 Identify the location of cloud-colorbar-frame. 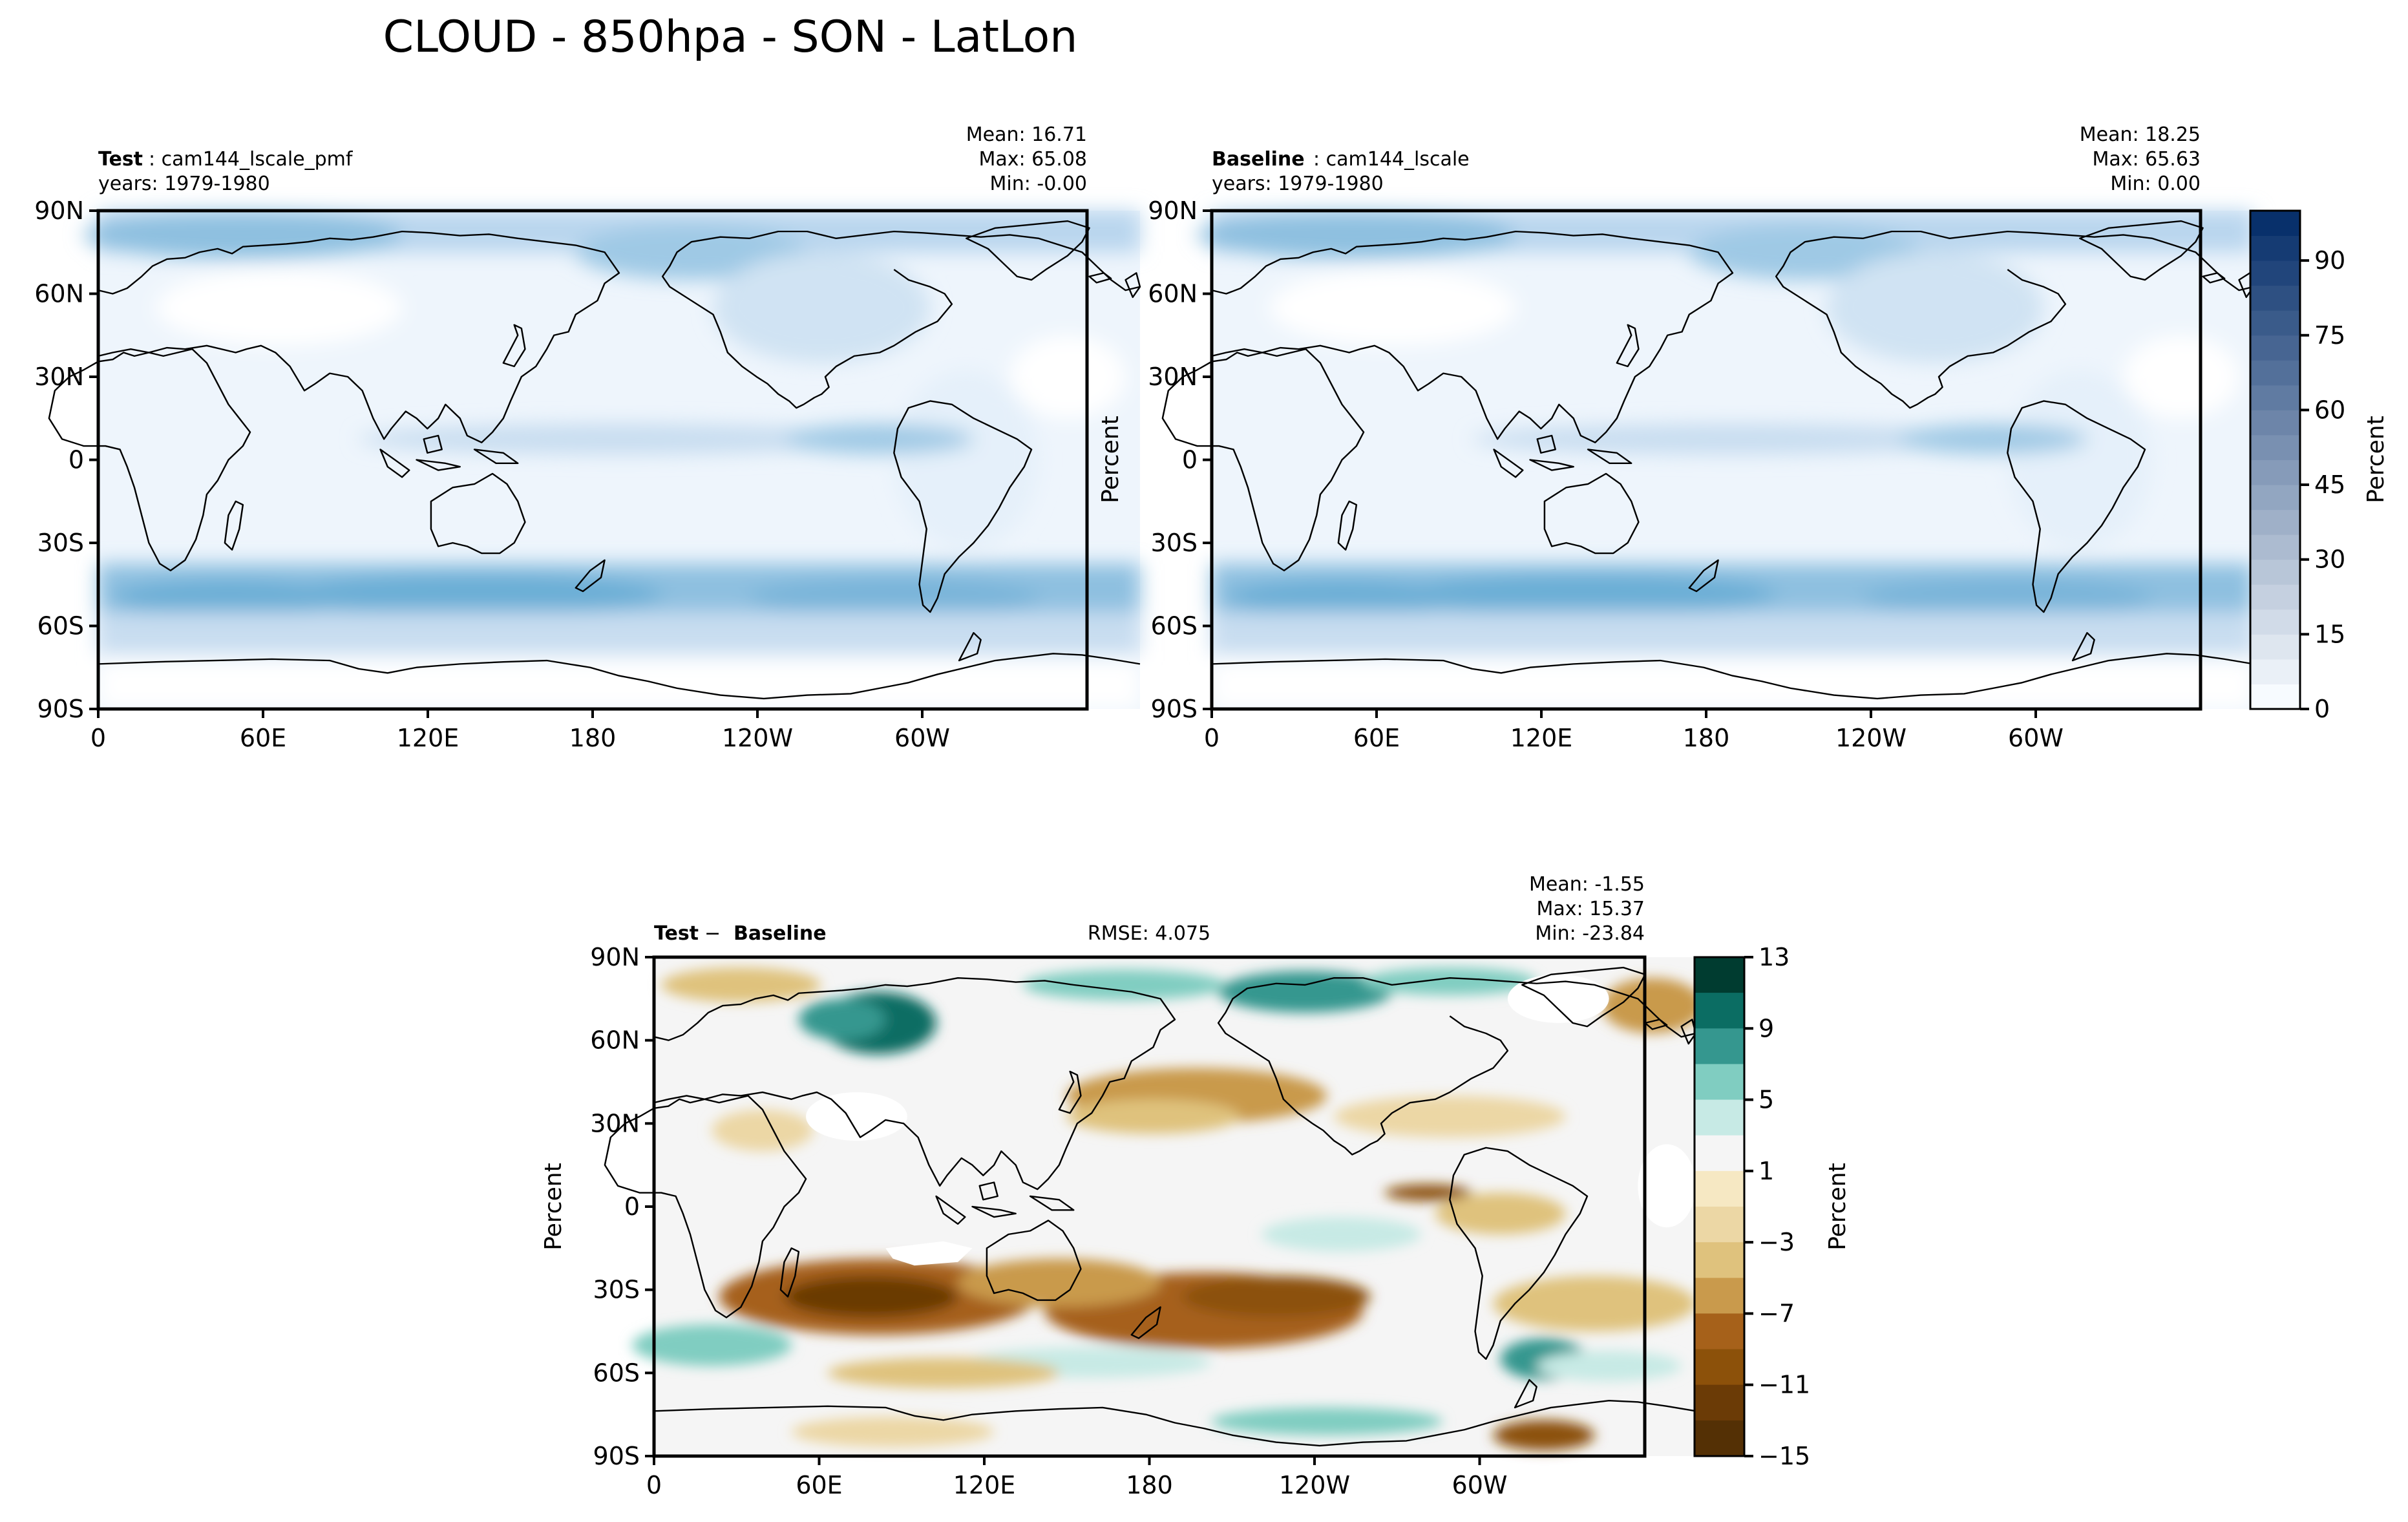
(2275, 459).